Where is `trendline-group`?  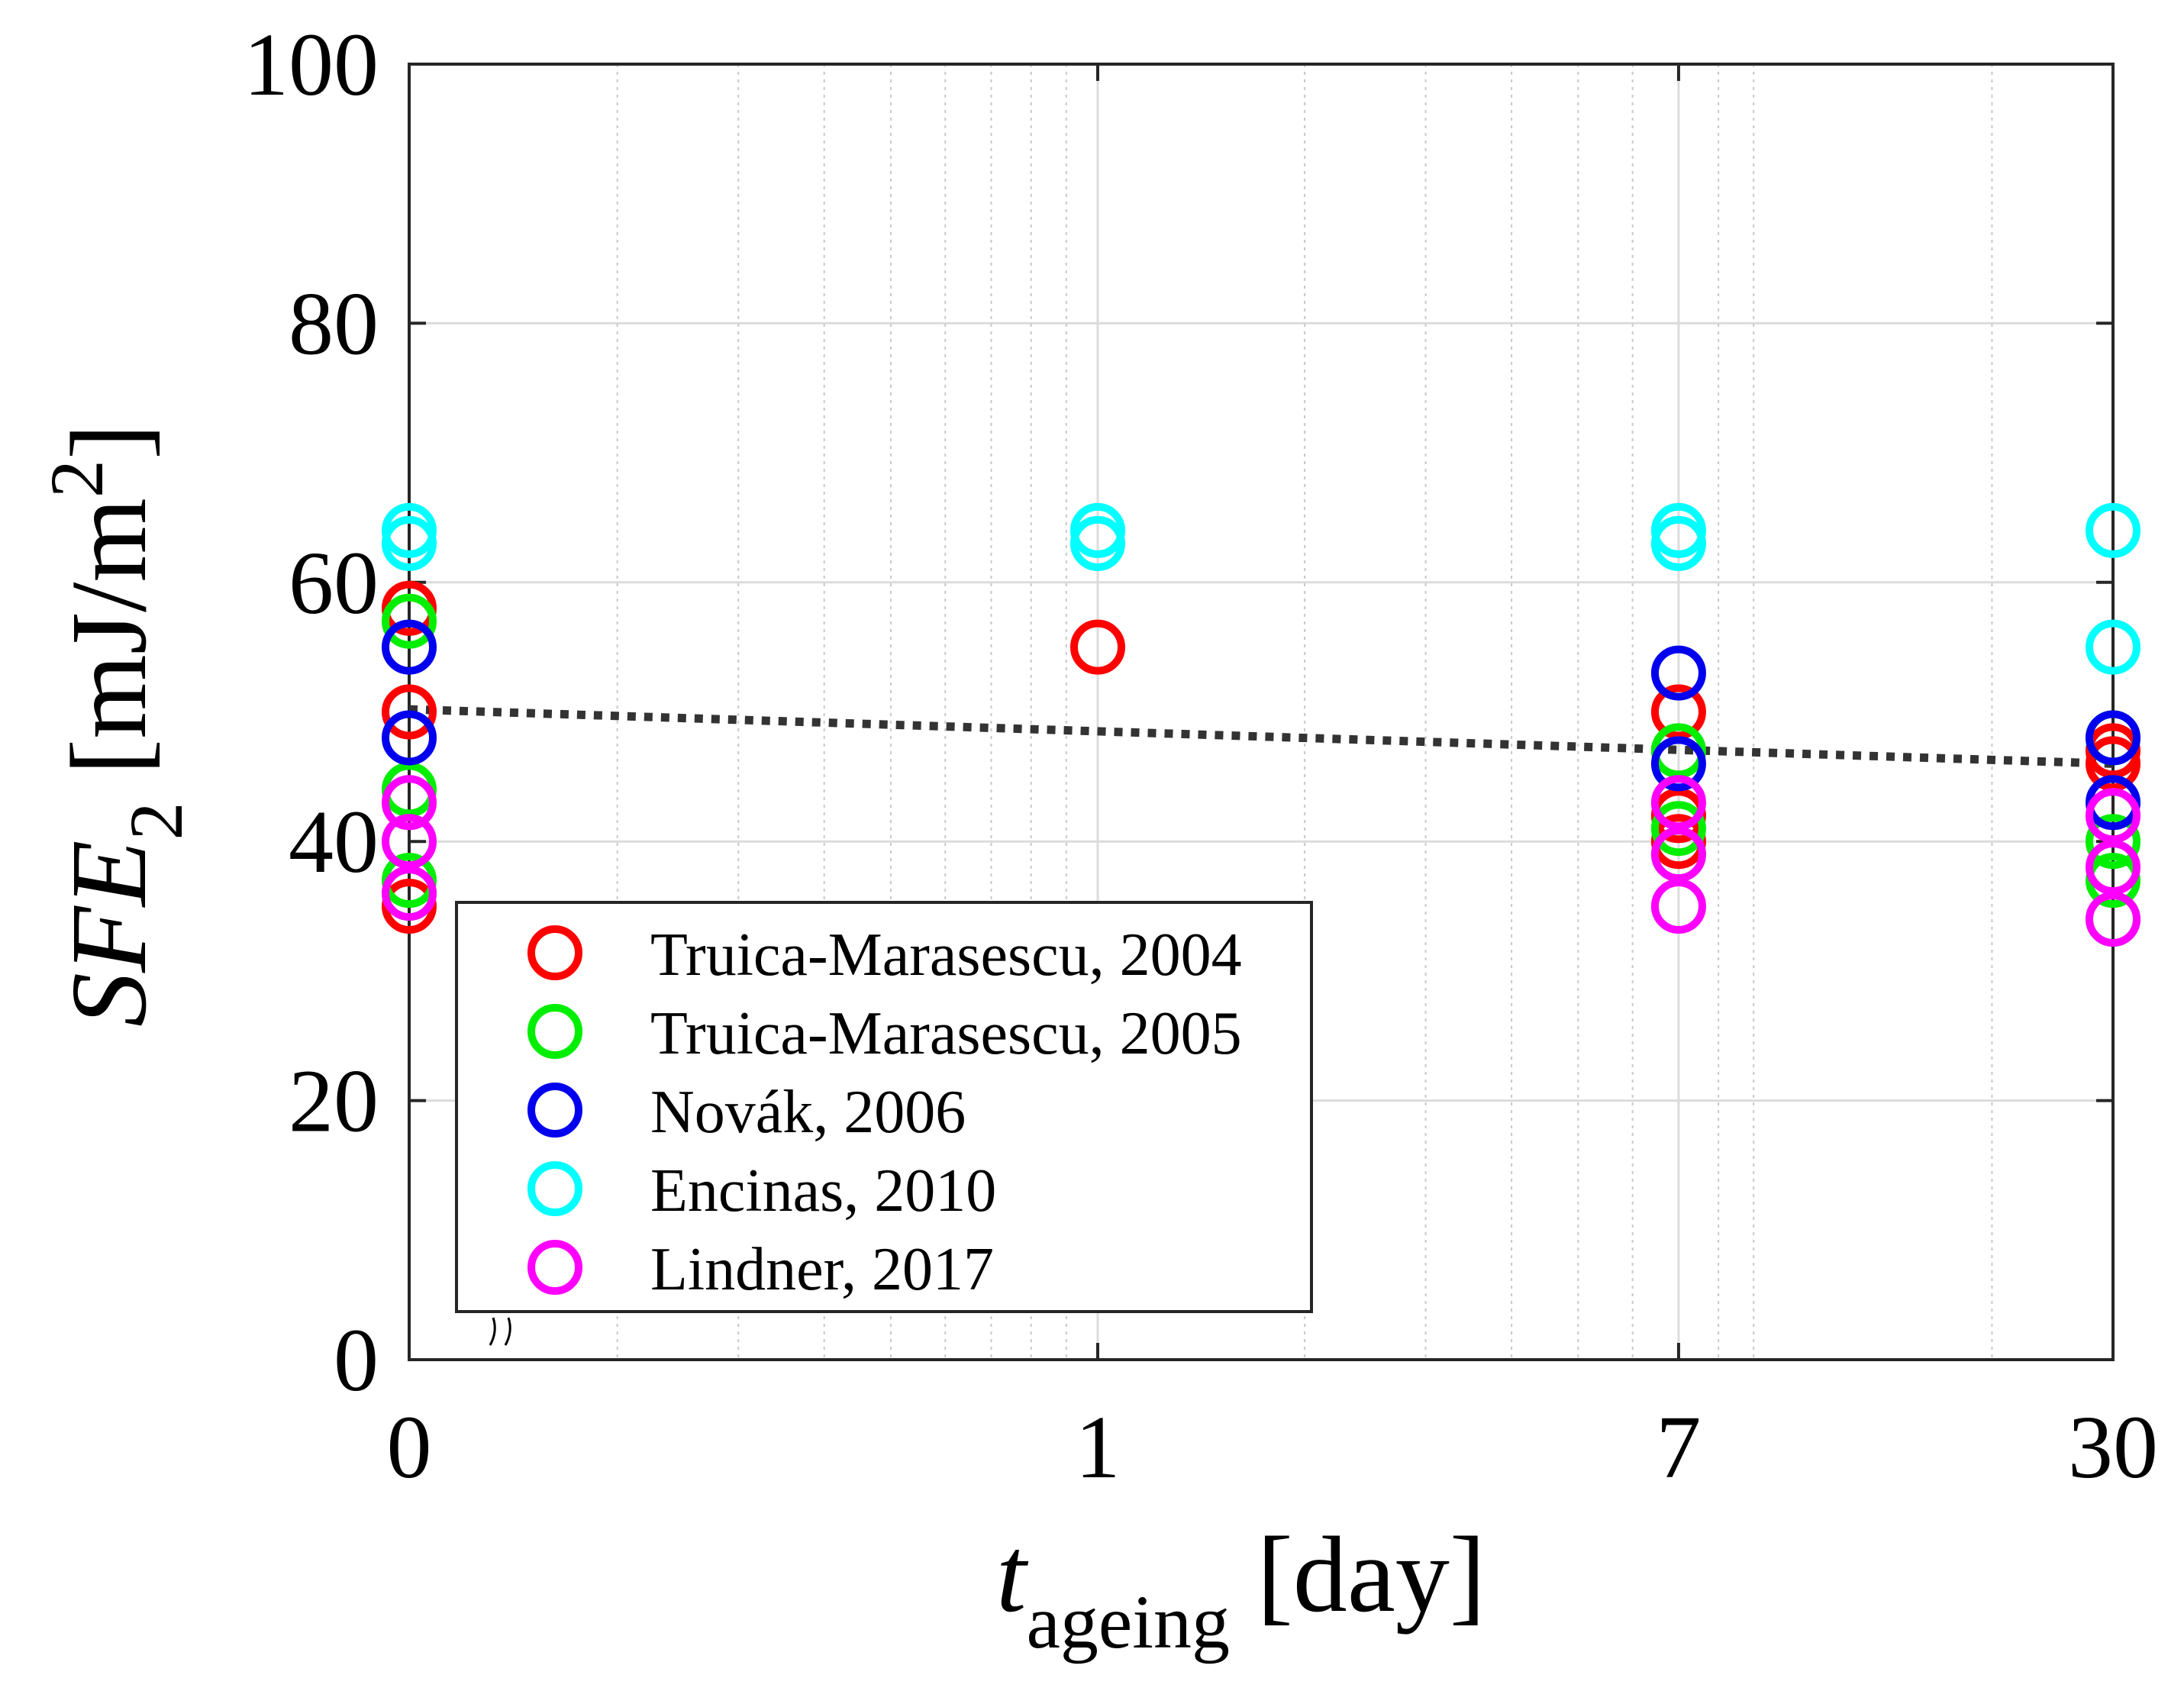
trendline-group is located at coordinates (1261, 736).